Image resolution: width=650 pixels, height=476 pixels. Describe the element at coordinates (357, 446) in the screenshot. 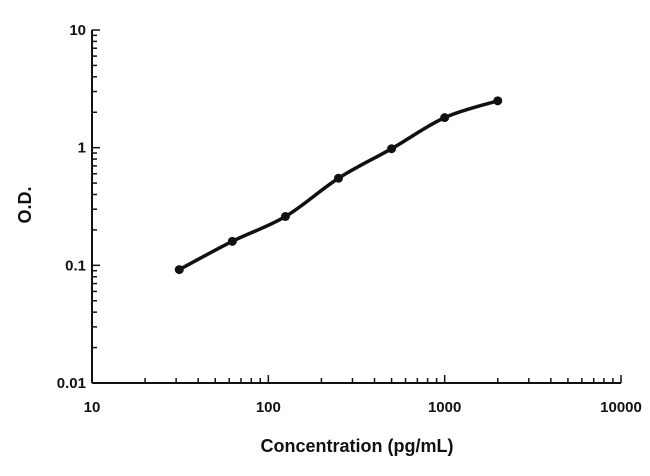

I see `x-axis-label: Concentration (pg/mL)` at that location.